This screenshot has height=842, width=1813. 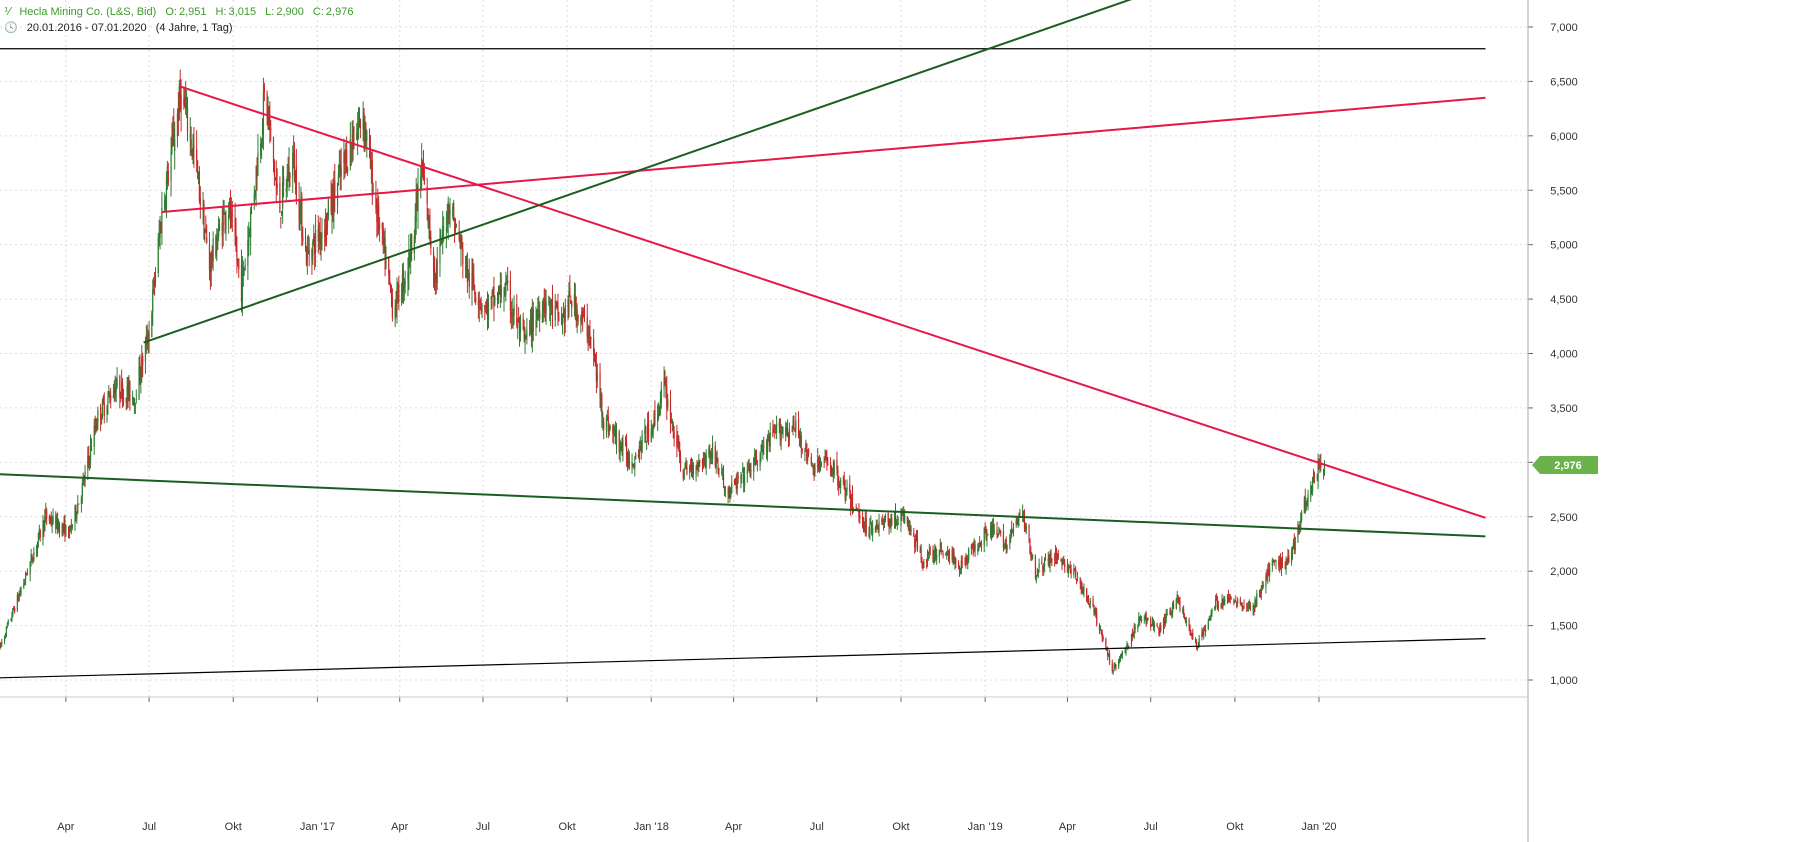 What do you see at coordinates (1564, 355) in the screenshot?
I see `y-tick-label: 4,000` at bounding box center [1564, 355].